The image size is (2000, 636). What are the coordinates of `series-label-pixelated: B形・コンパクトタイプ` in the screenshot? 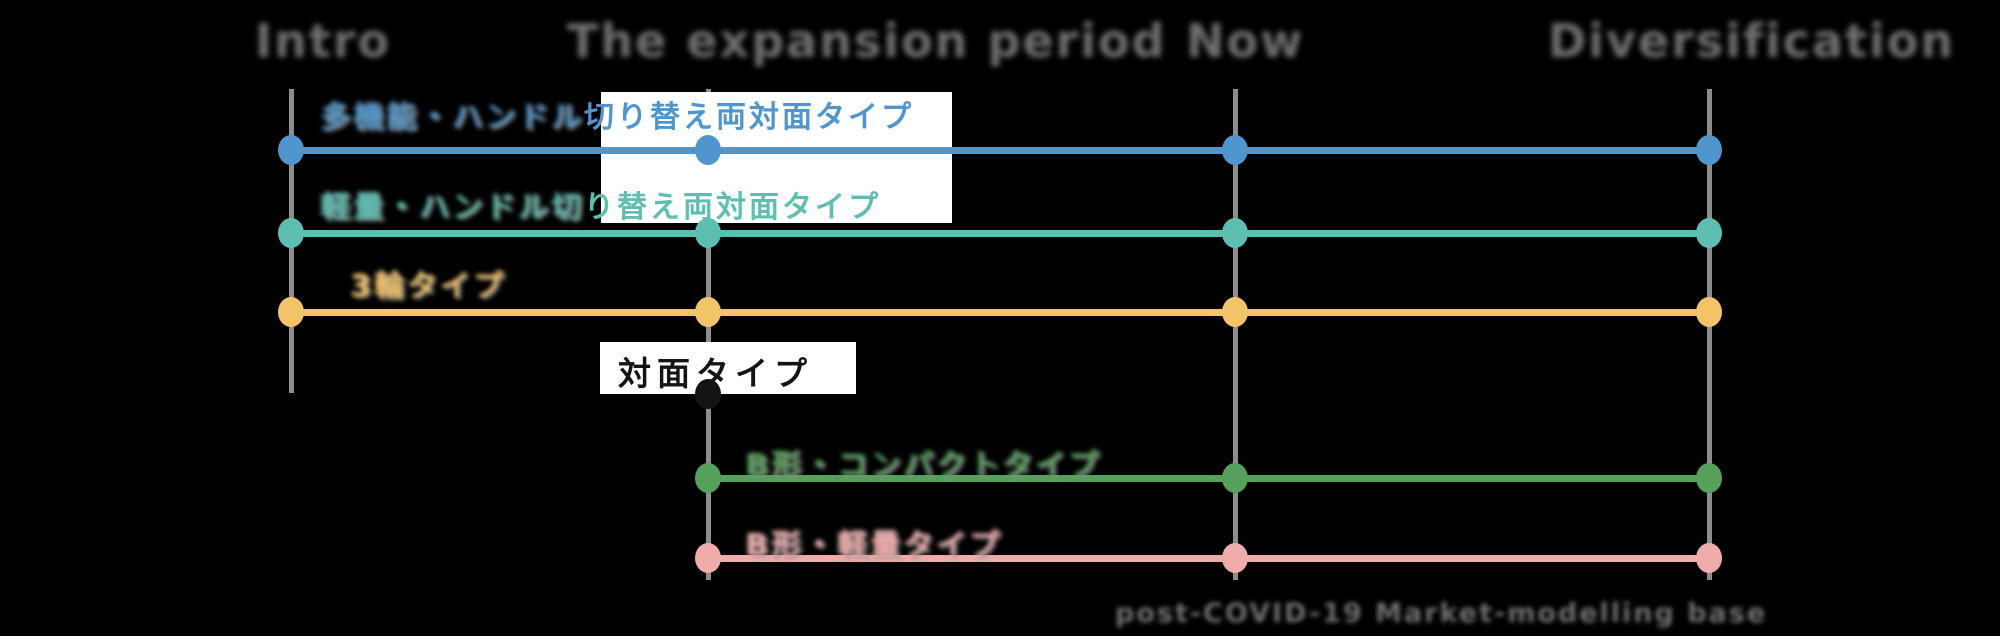 It's located at (923, 465).